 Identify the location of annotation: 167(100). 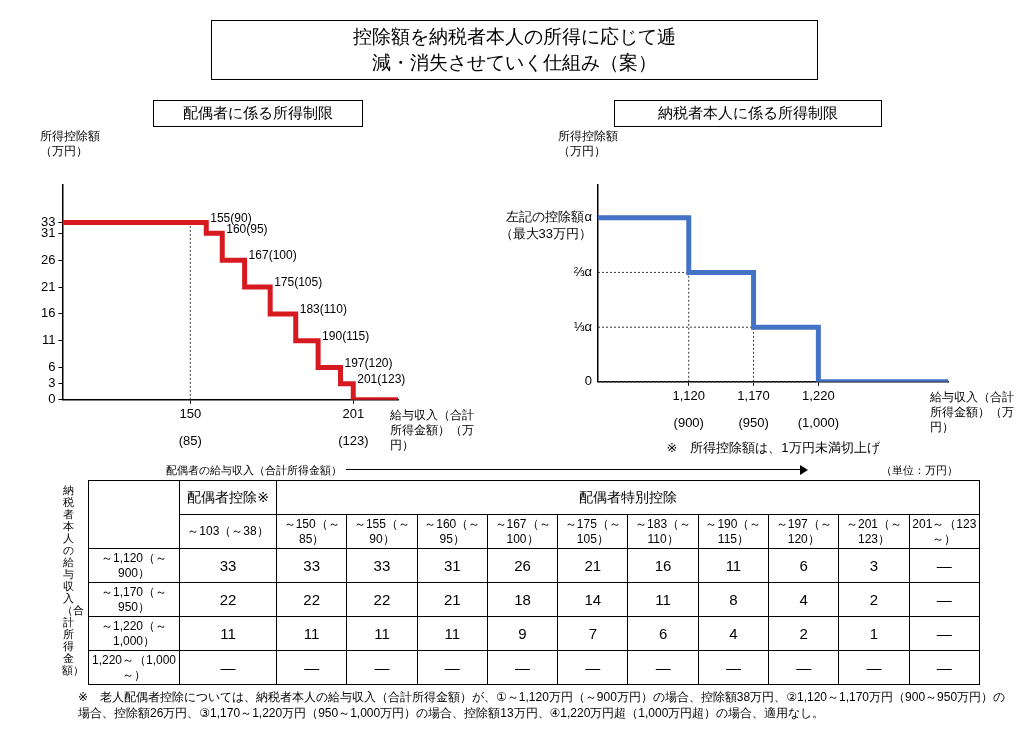
(272, 255).